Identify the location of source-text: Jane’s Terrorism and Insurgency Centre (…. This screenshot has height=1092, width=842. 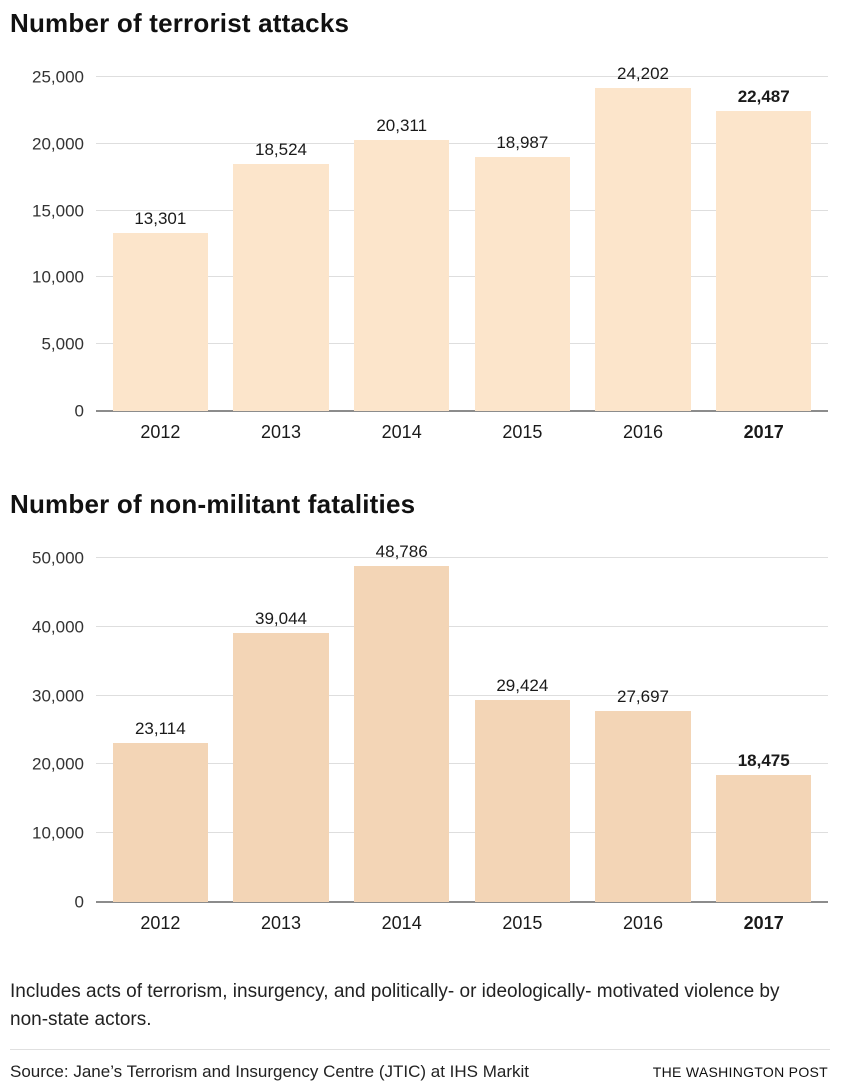
(301, 1072).